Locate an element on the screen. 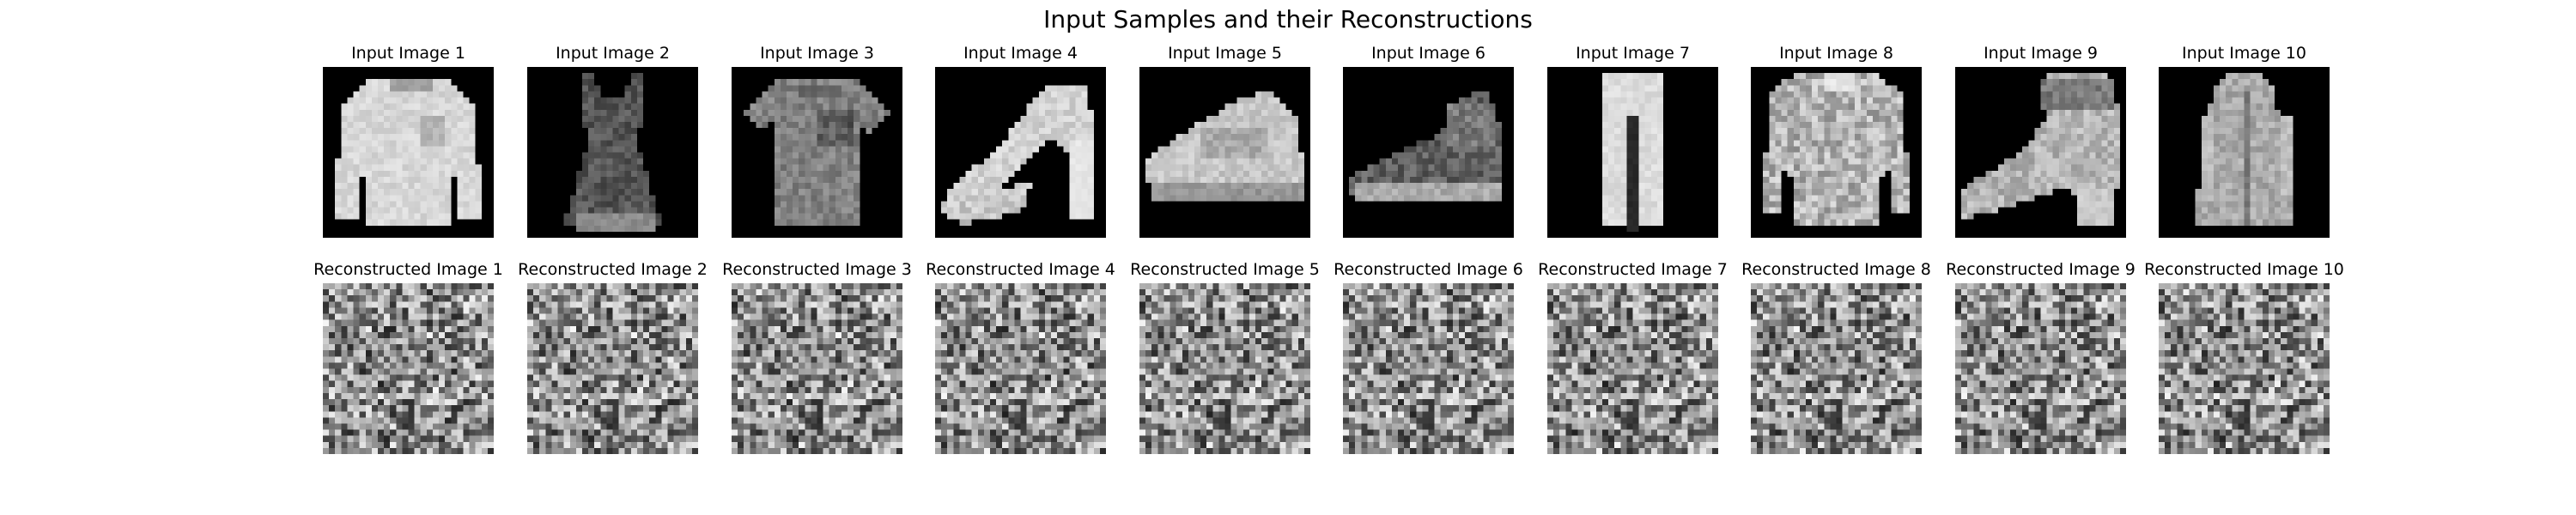  recon-title-3: Reconstructed Image 3 is located at coordinates (817, 269).